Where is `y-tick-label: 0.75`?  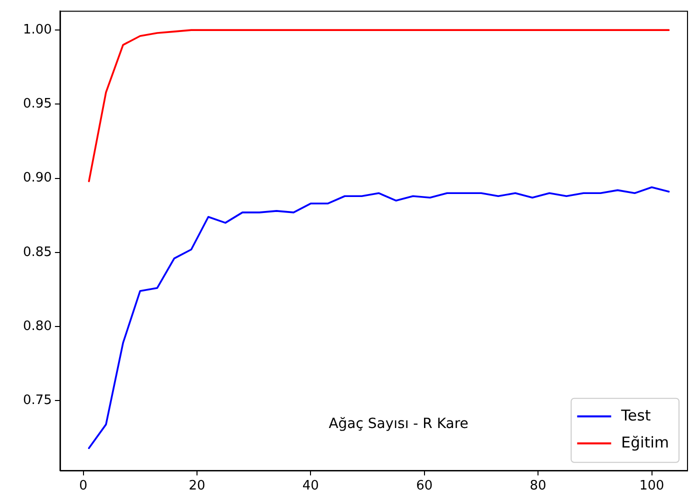 y-tick-label: 0.75 is located at coordinates (37, 400).